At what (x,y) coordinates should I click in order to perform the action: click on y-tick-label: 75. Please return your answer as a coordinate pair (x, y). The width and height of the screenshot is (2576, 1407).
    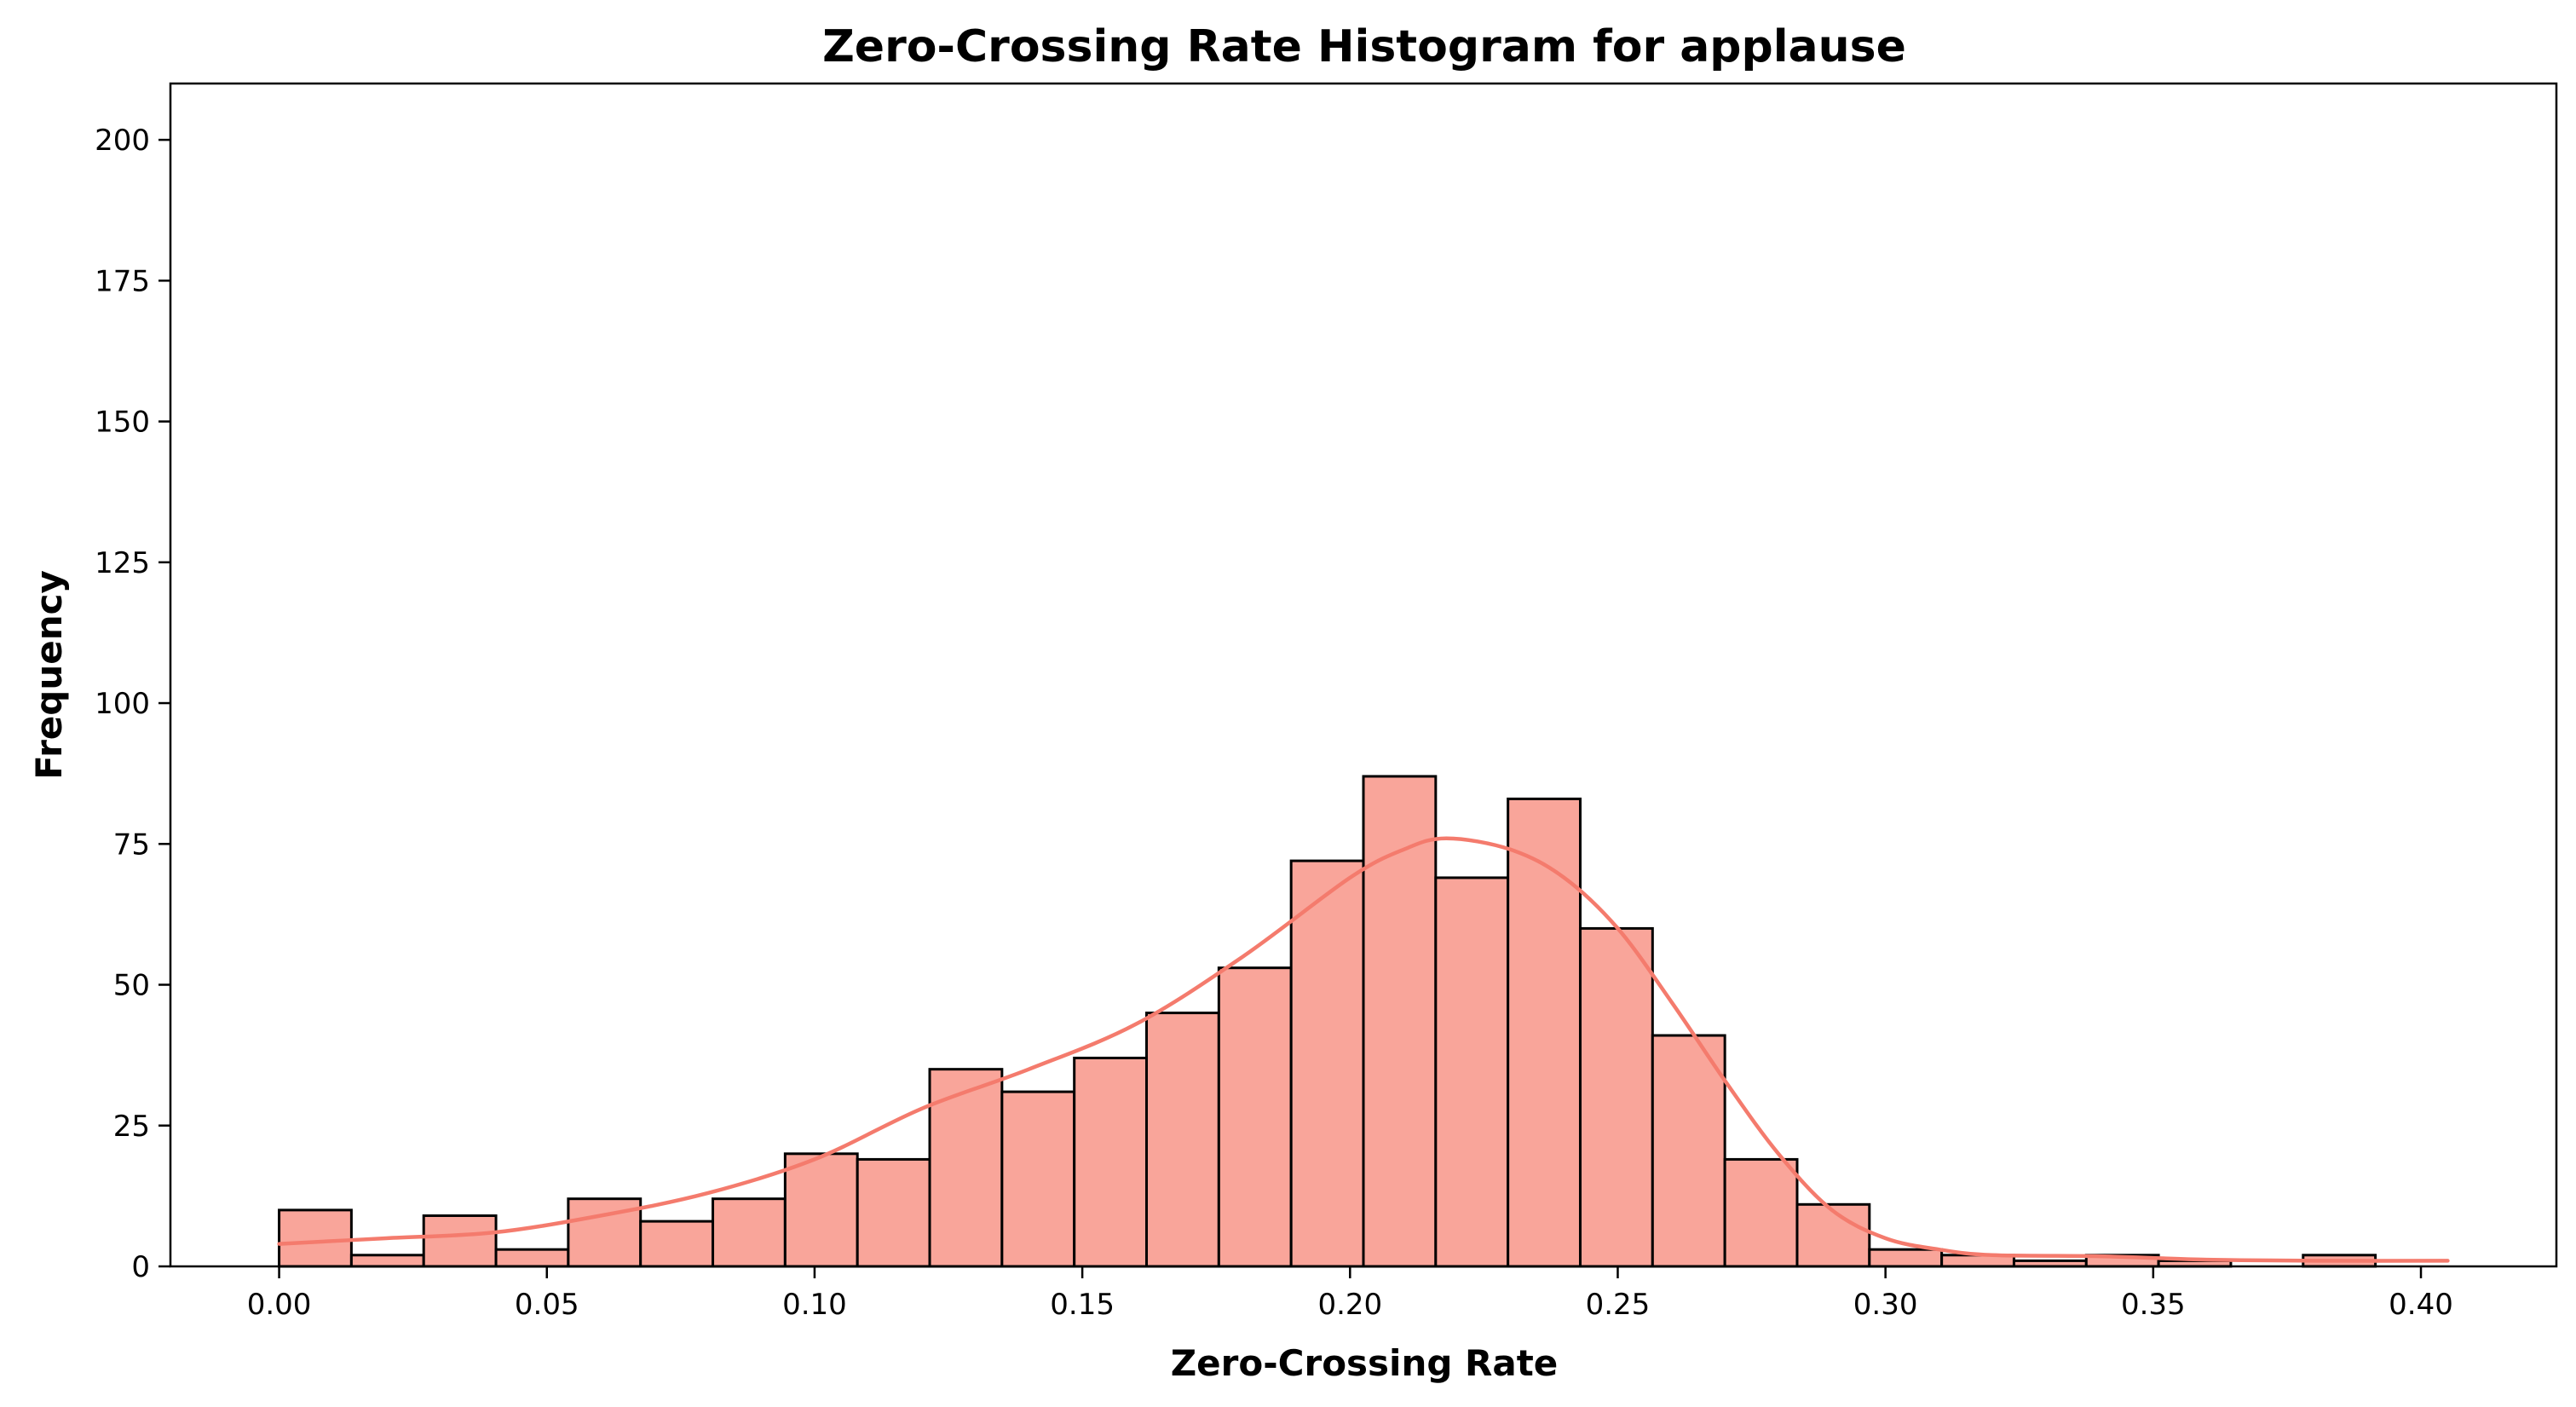
    Looking at the image, I should click on (131, 844).